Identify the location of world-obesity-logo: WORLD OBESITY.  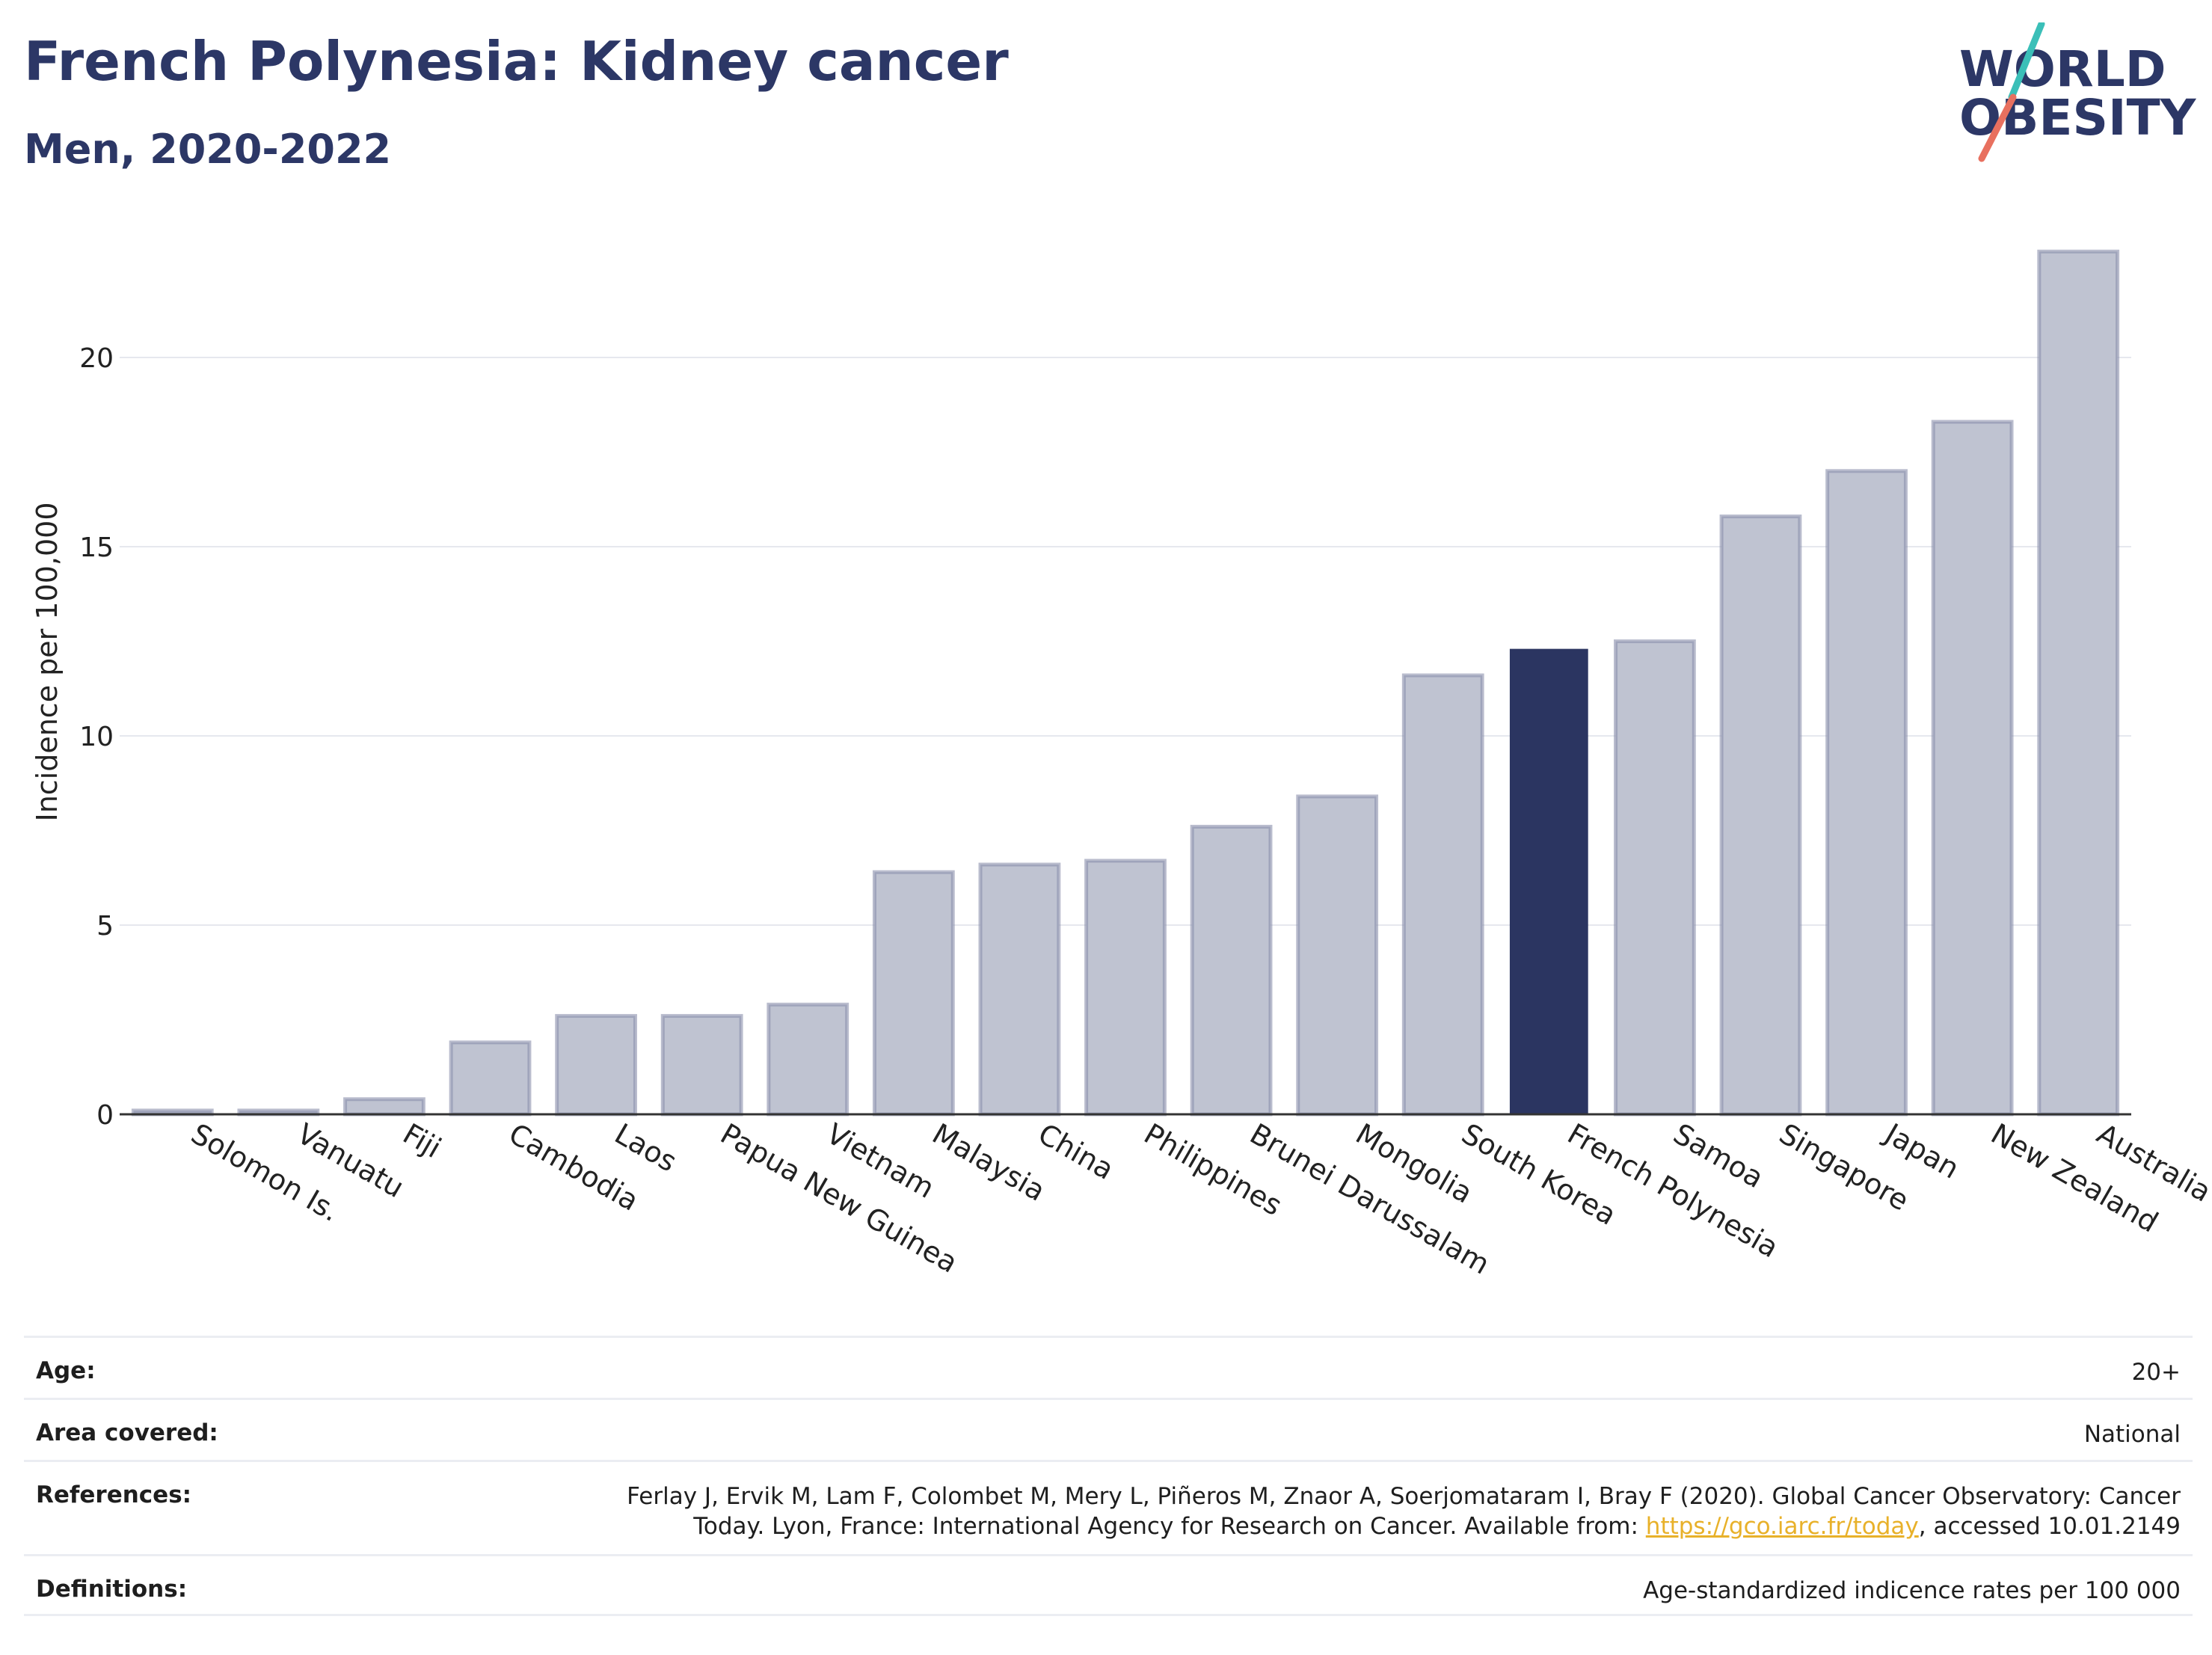
(2078, 92).